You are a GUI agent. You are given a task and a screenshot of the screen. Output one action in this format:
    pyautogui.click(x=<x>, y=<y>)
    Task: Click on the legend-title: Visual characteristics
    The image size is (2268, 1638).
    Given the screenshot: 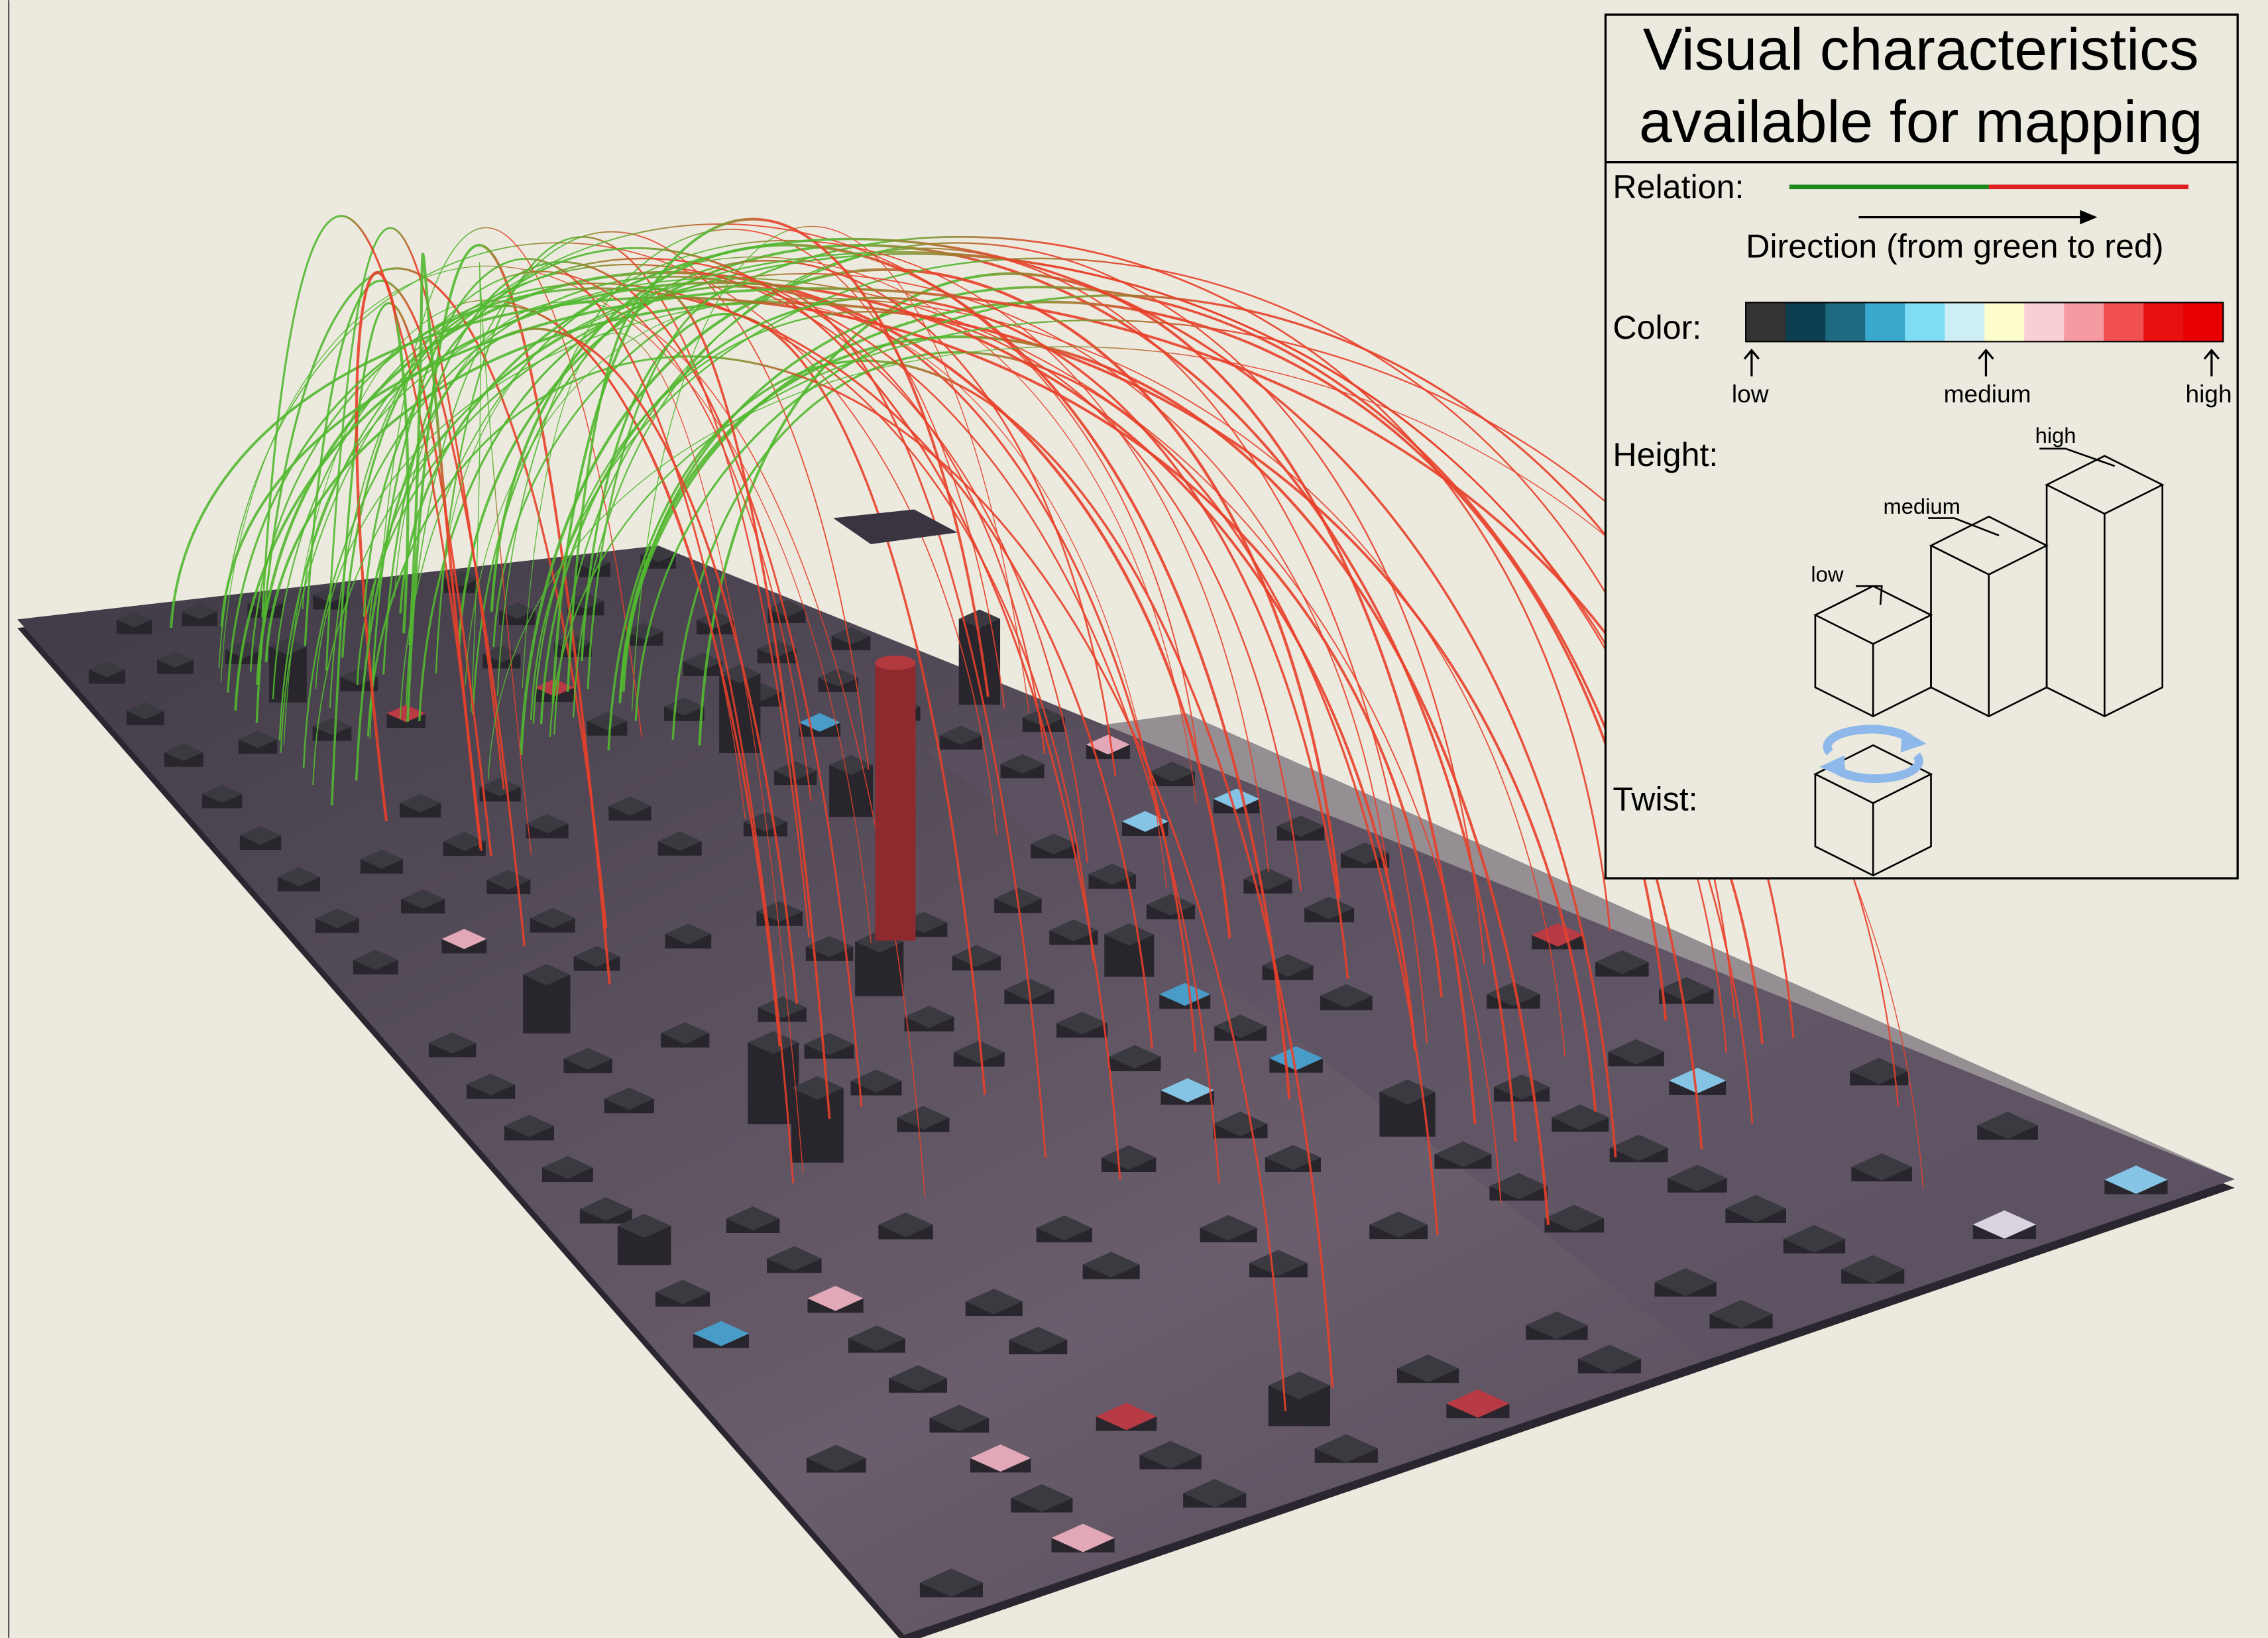 What is the action you would take?
    pyautogui.click(x=1921, y=49)
    